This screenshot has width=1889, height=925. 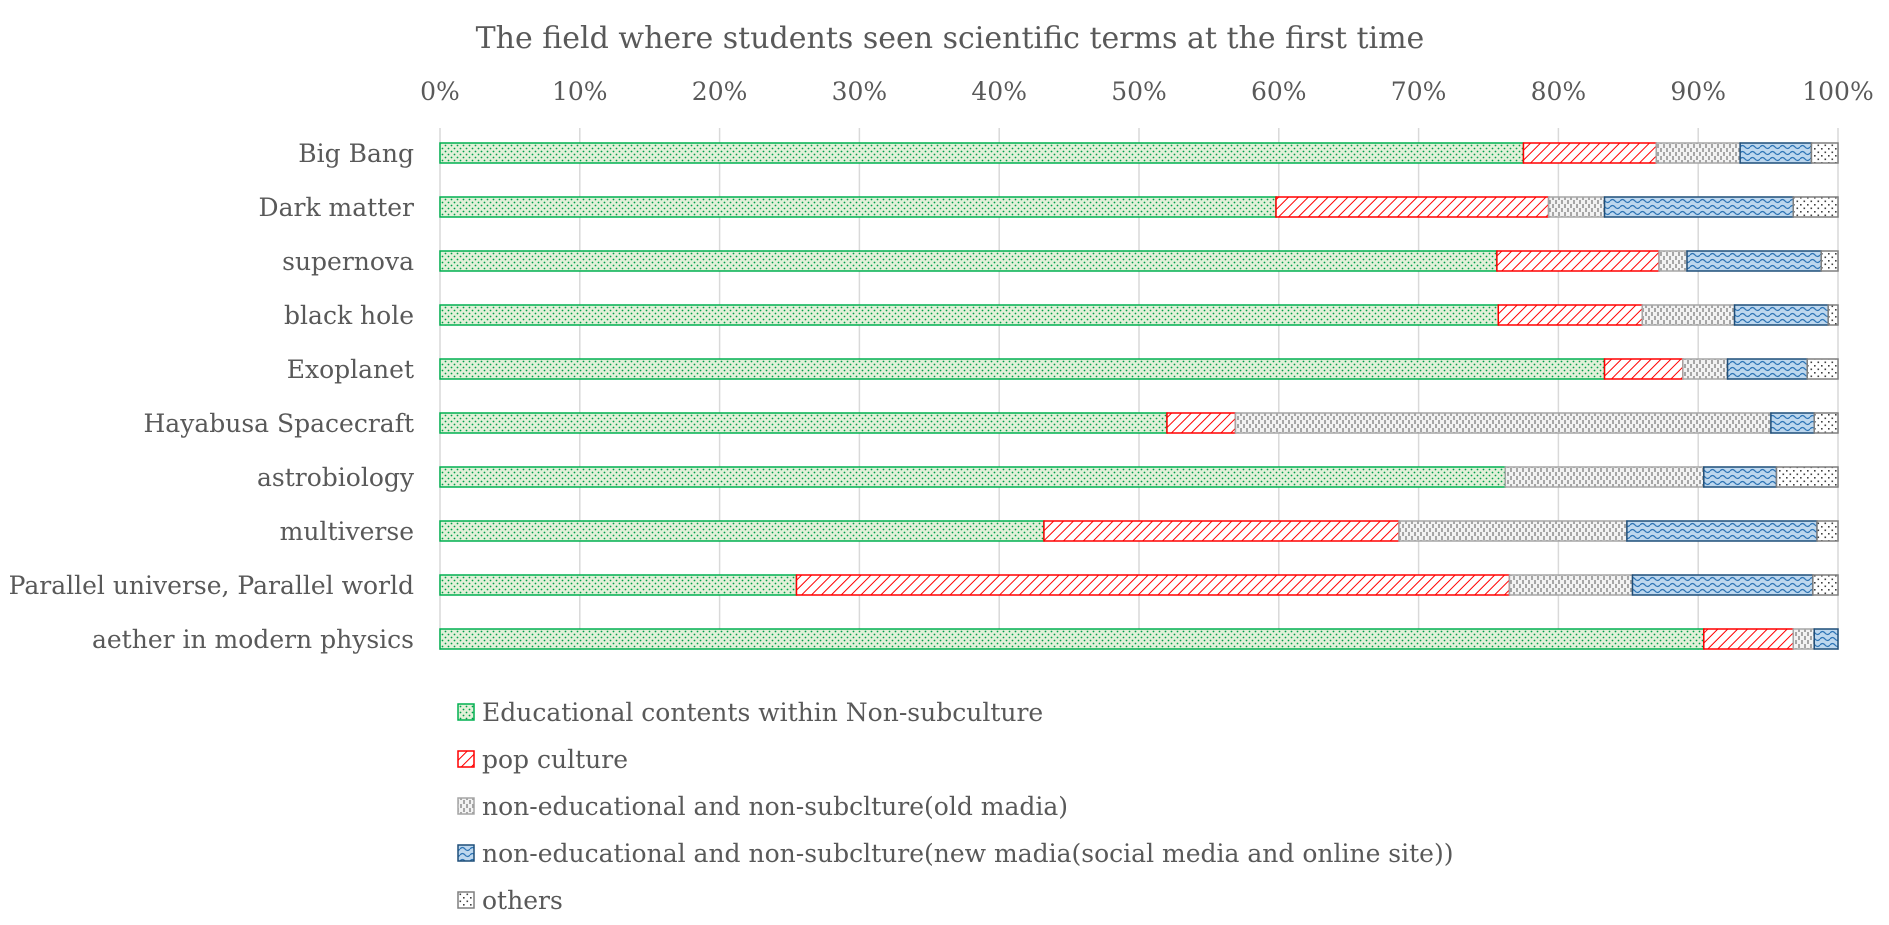 What do you see at coordinates (1279, 91) in the screenshot?
I see `x-tick-label: 60%` at bounding box center [1279, 91].